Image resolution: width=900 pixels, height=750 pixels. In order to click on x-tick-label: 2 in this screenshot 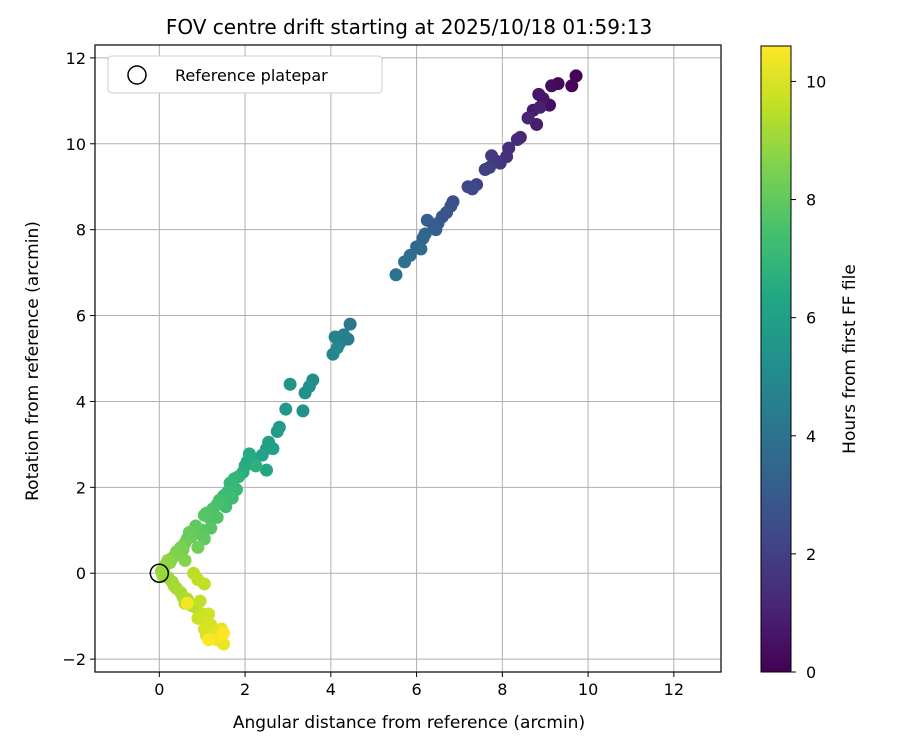, I will do `click(245, 689)`.